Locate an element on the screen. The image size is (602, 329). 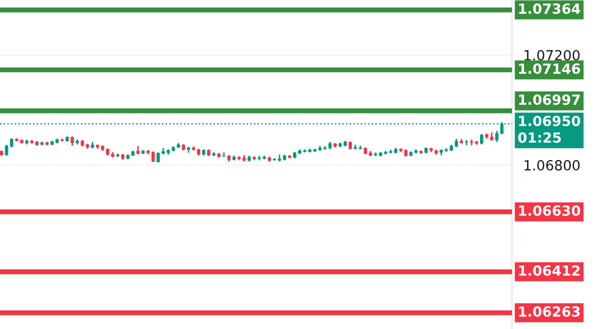
ref-line-label: 1.06263 is located at coordinates (549, 311).